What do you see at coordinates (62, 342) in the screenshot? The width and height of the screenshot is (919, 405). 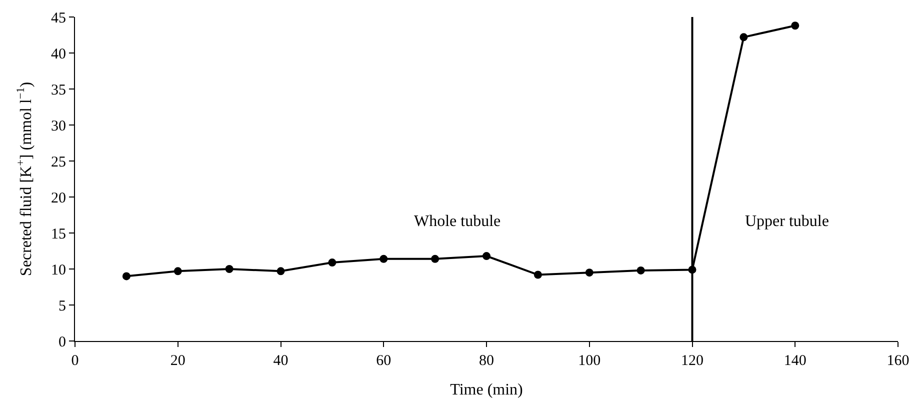 I see `y-tick-label: 0` at bounding box center [62, 342].